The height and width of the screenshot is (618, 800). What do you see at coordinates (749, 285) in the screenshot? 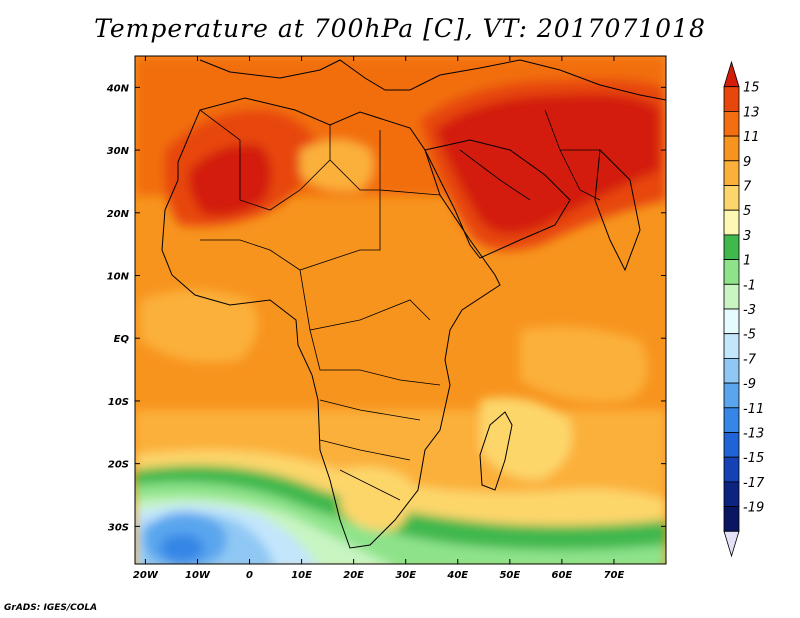
I see `colorbar-label: -1` at bounding box center [749, 285].